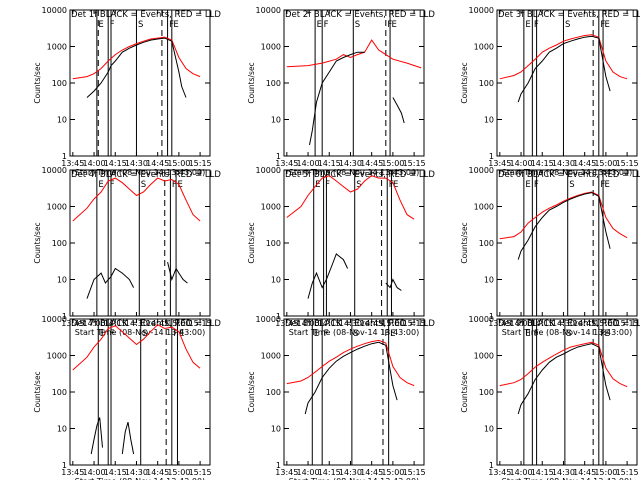 The width and height of the screenshot is (640, 480). I want to click on plot-title: Det 3f BLACK = Events, RED = LLD, so click(569, 15).